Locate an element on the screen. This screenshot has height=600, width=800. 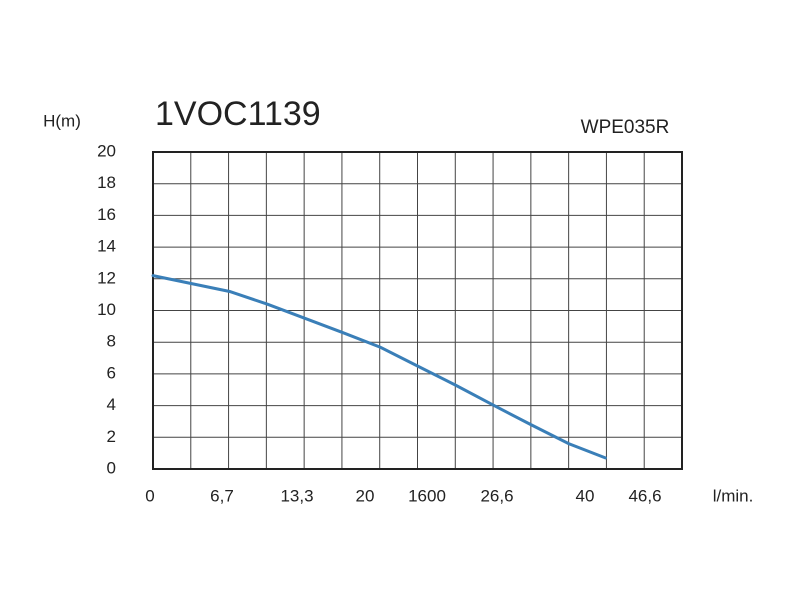
x-tick-label: 1600 is located at coordinates (427, 495).